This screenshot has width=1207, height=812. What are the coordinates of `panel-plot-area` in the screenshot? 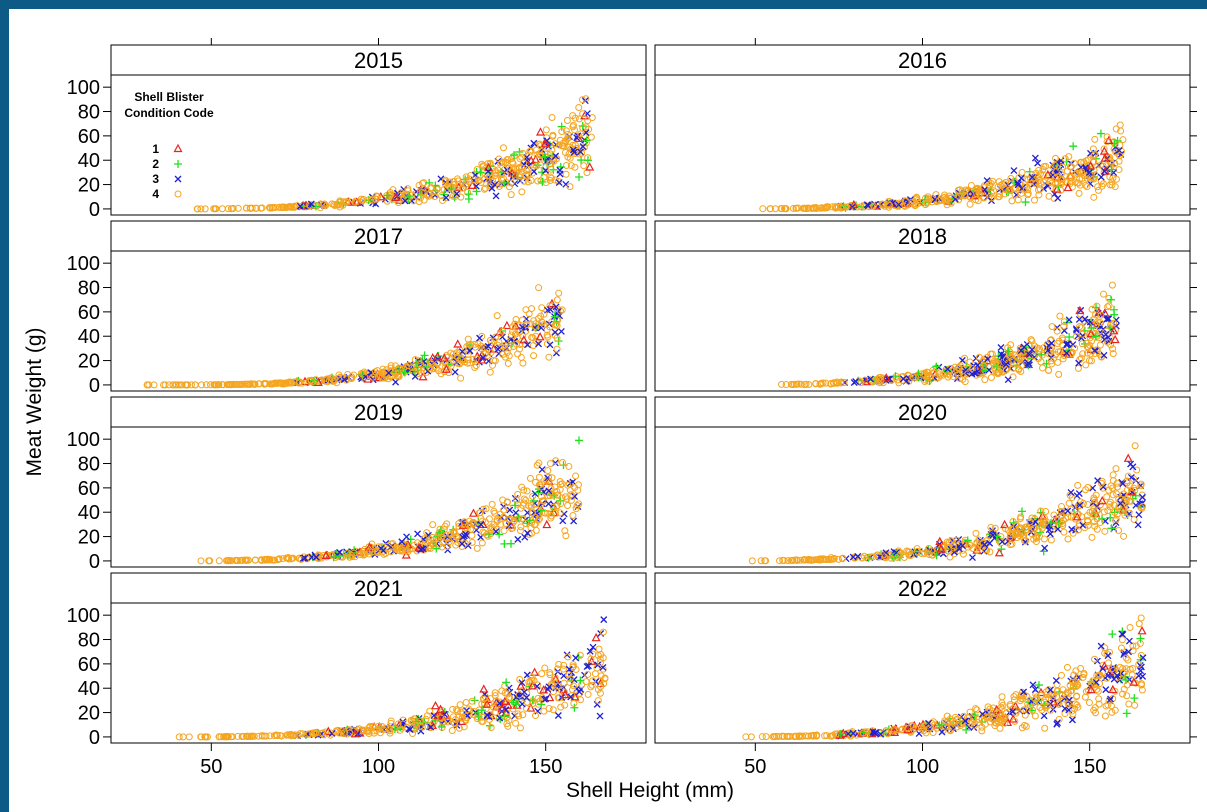 It's located at (378, 321).